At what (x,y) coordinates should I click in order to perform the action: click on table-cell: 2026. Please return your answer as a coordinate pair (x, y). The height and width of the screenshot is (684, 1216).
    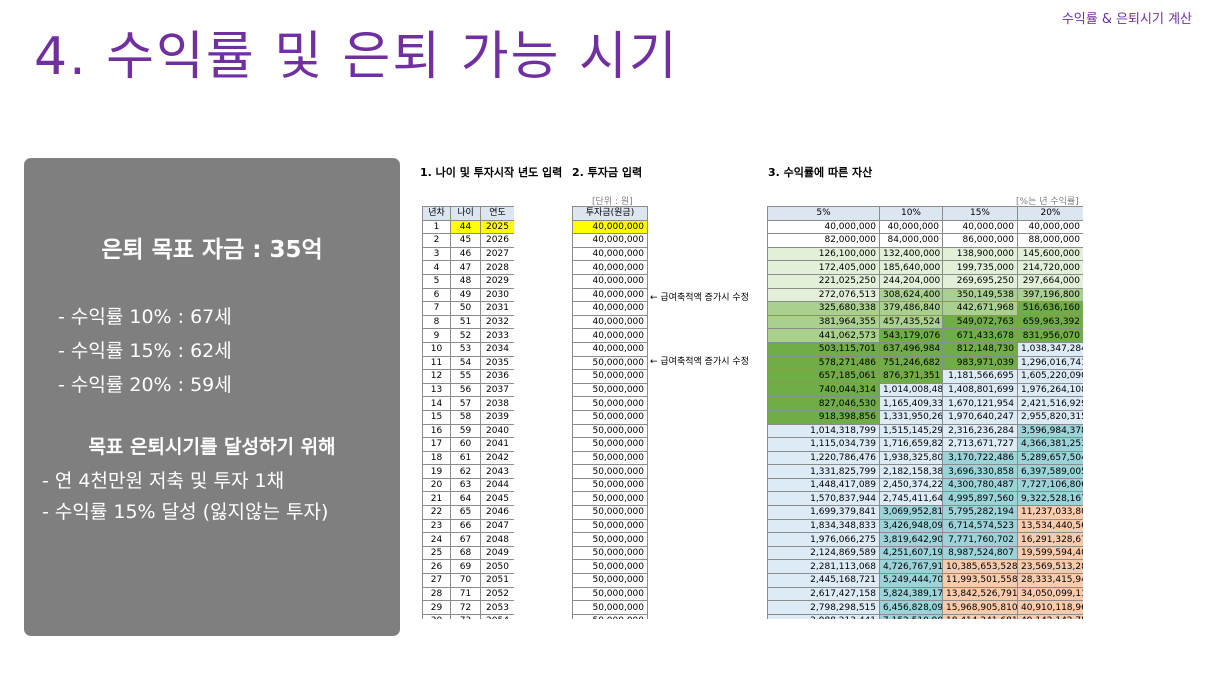
    Looking at the image, I should click on (497, 240).